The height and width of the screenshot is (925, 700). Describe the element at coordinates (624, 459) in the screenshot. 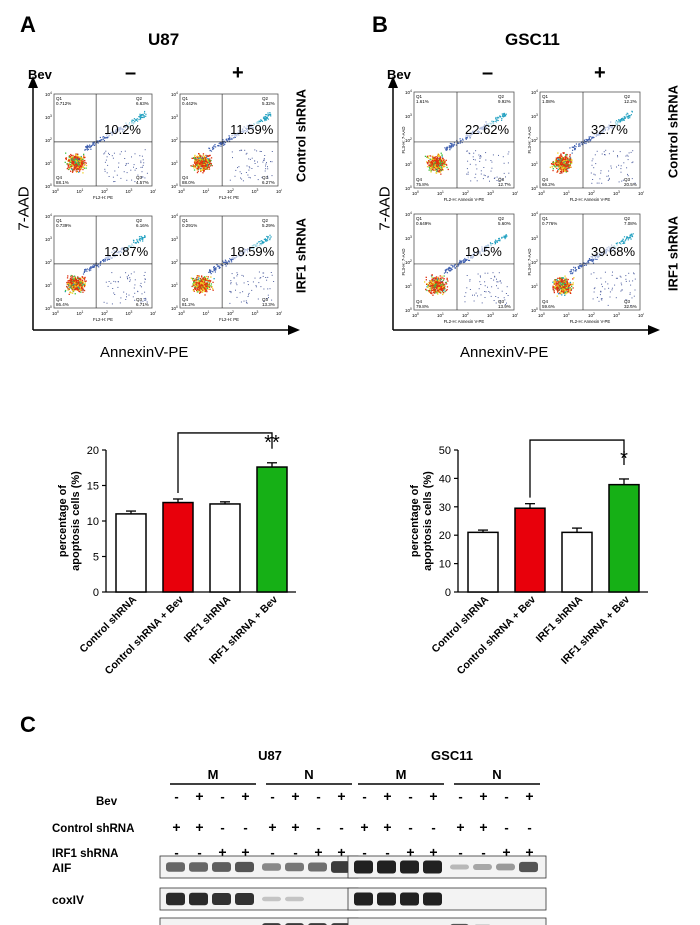

I see `significance-marker: *` at that location.